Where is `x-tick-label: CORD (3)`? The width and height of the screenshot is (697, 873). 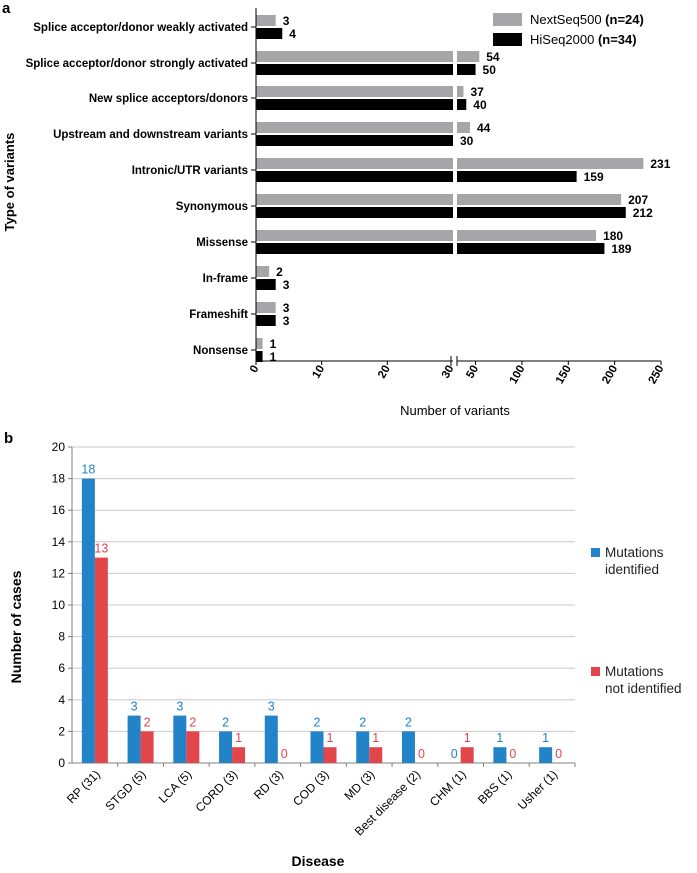
x-tick-label: CORD (3) is located at coordinates (217, 791).